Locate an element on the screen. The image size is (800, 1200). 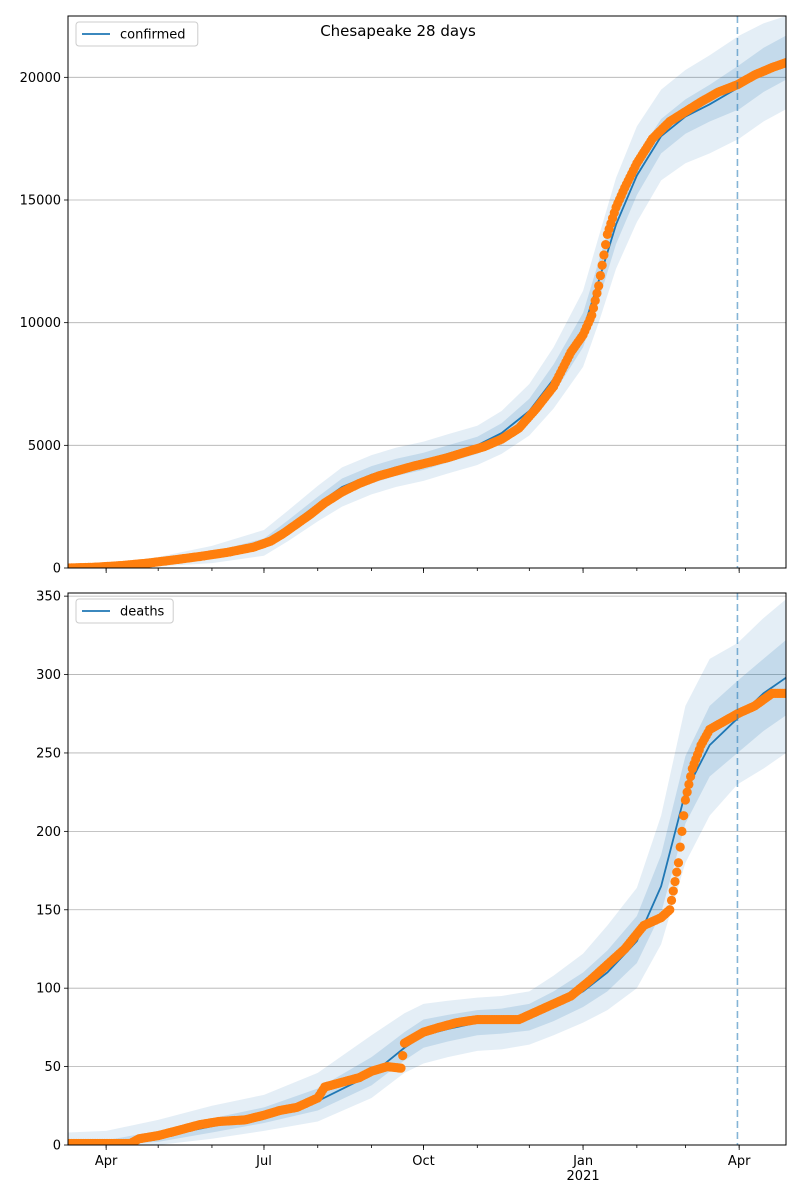
x-tick-label: Oct is located at coordinates (423, 1161).